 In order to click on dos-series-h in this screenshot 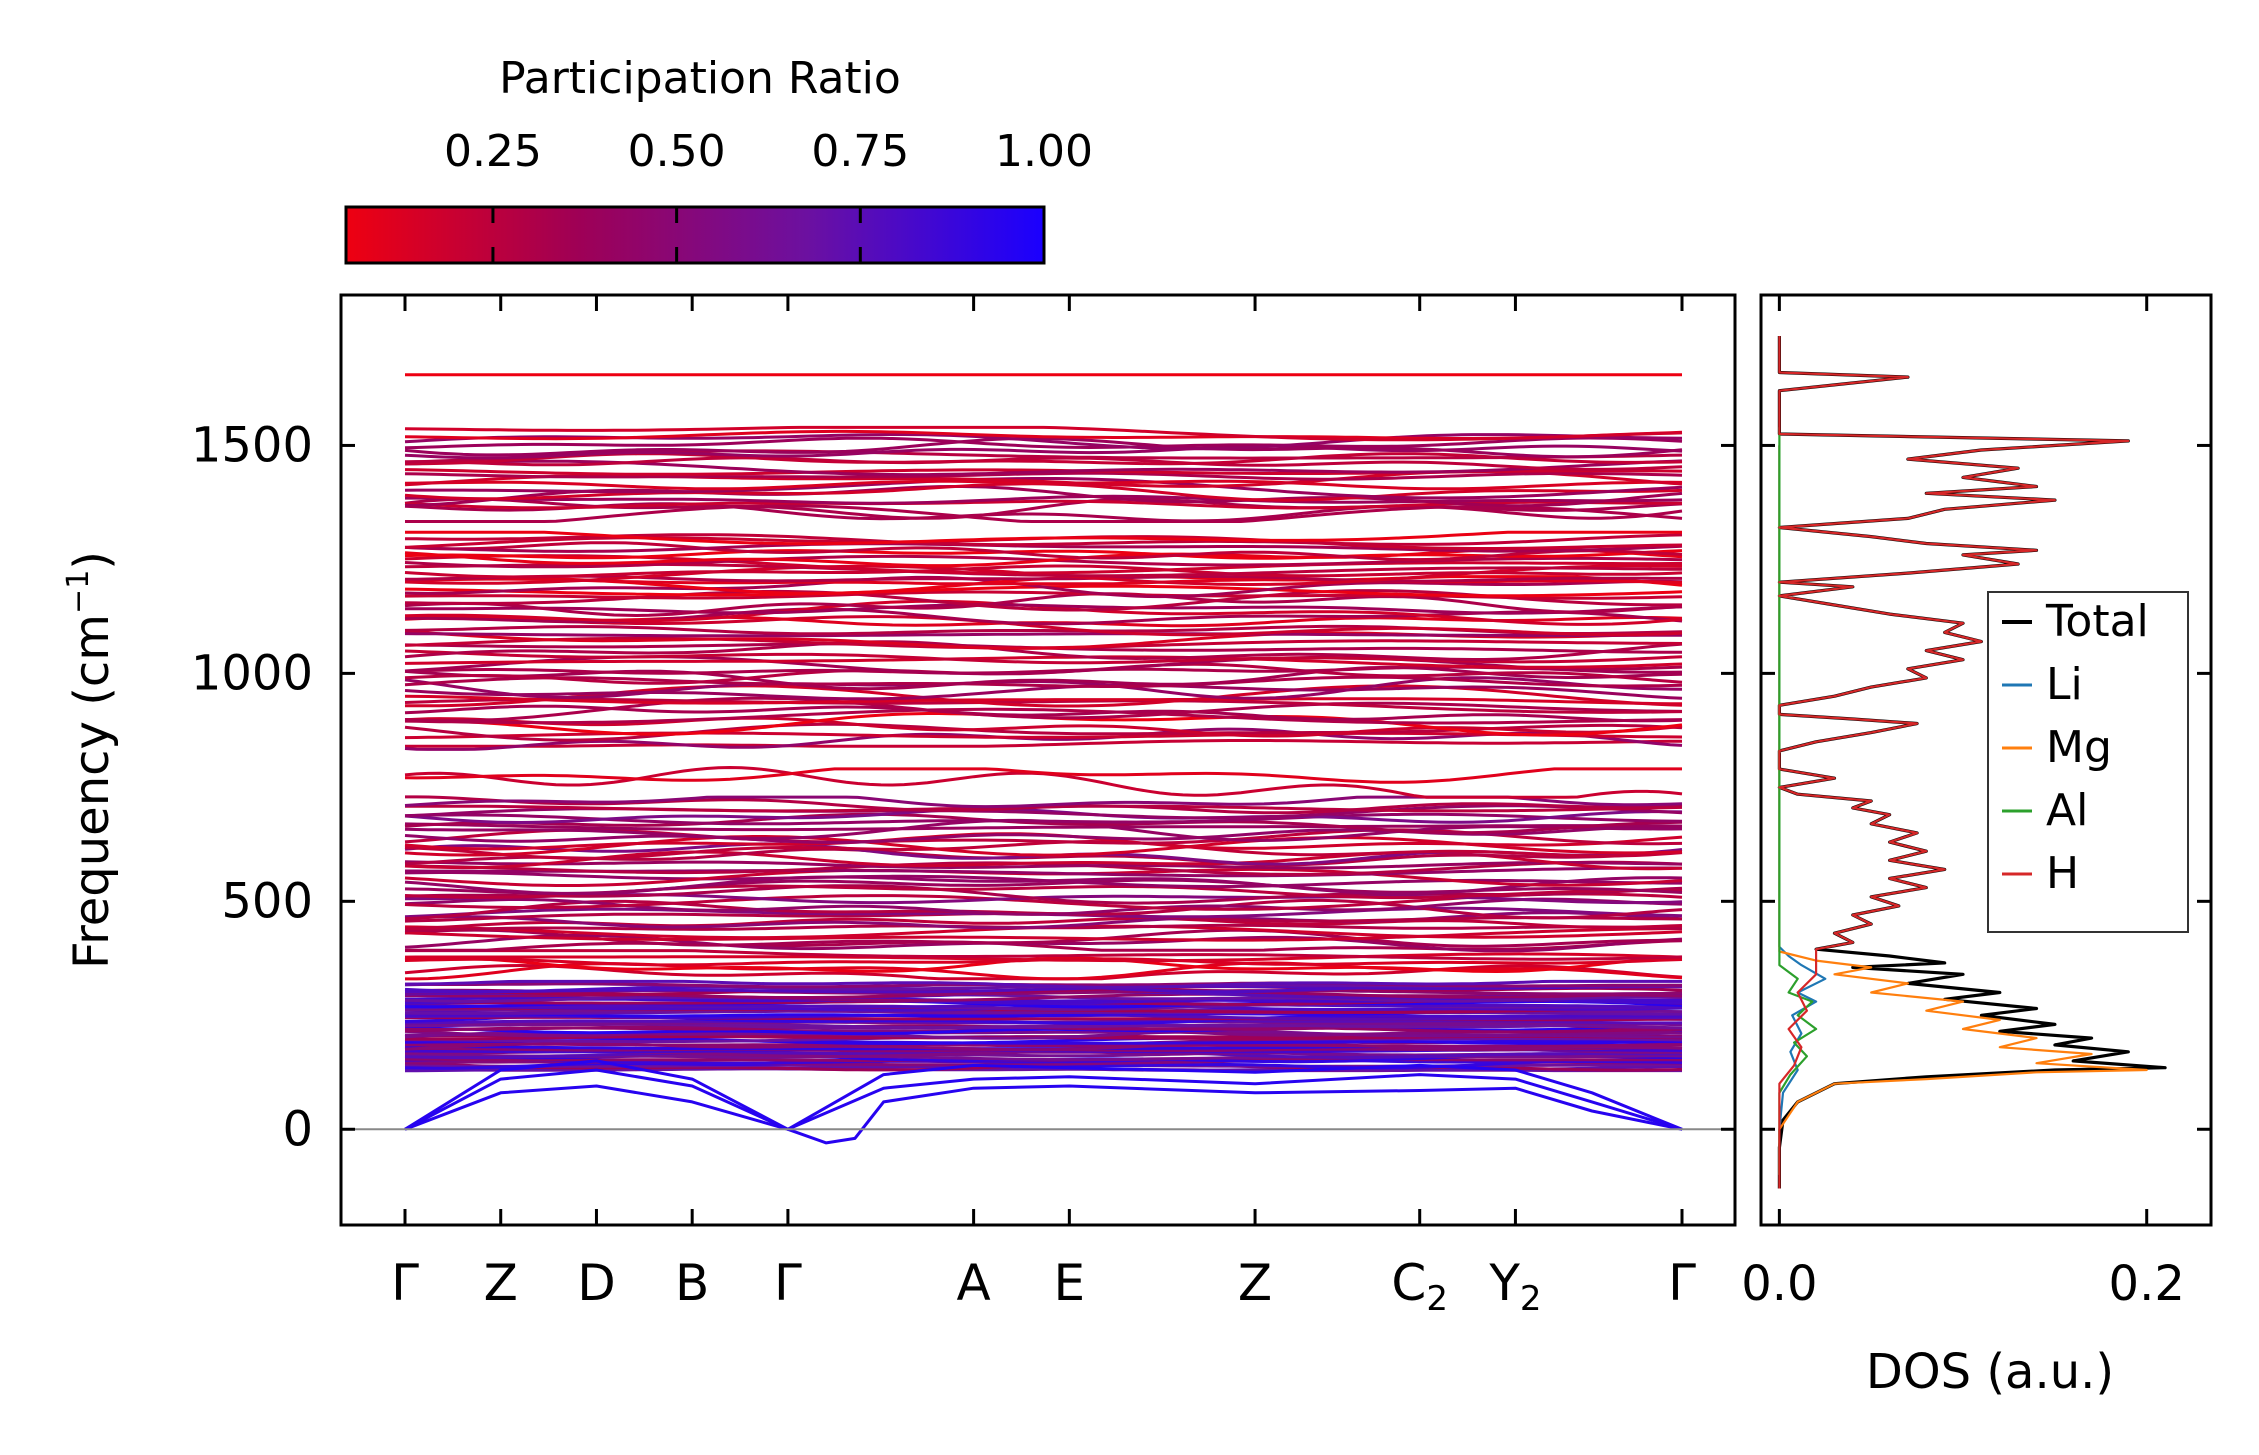, I will do `click(1954, 762)`.